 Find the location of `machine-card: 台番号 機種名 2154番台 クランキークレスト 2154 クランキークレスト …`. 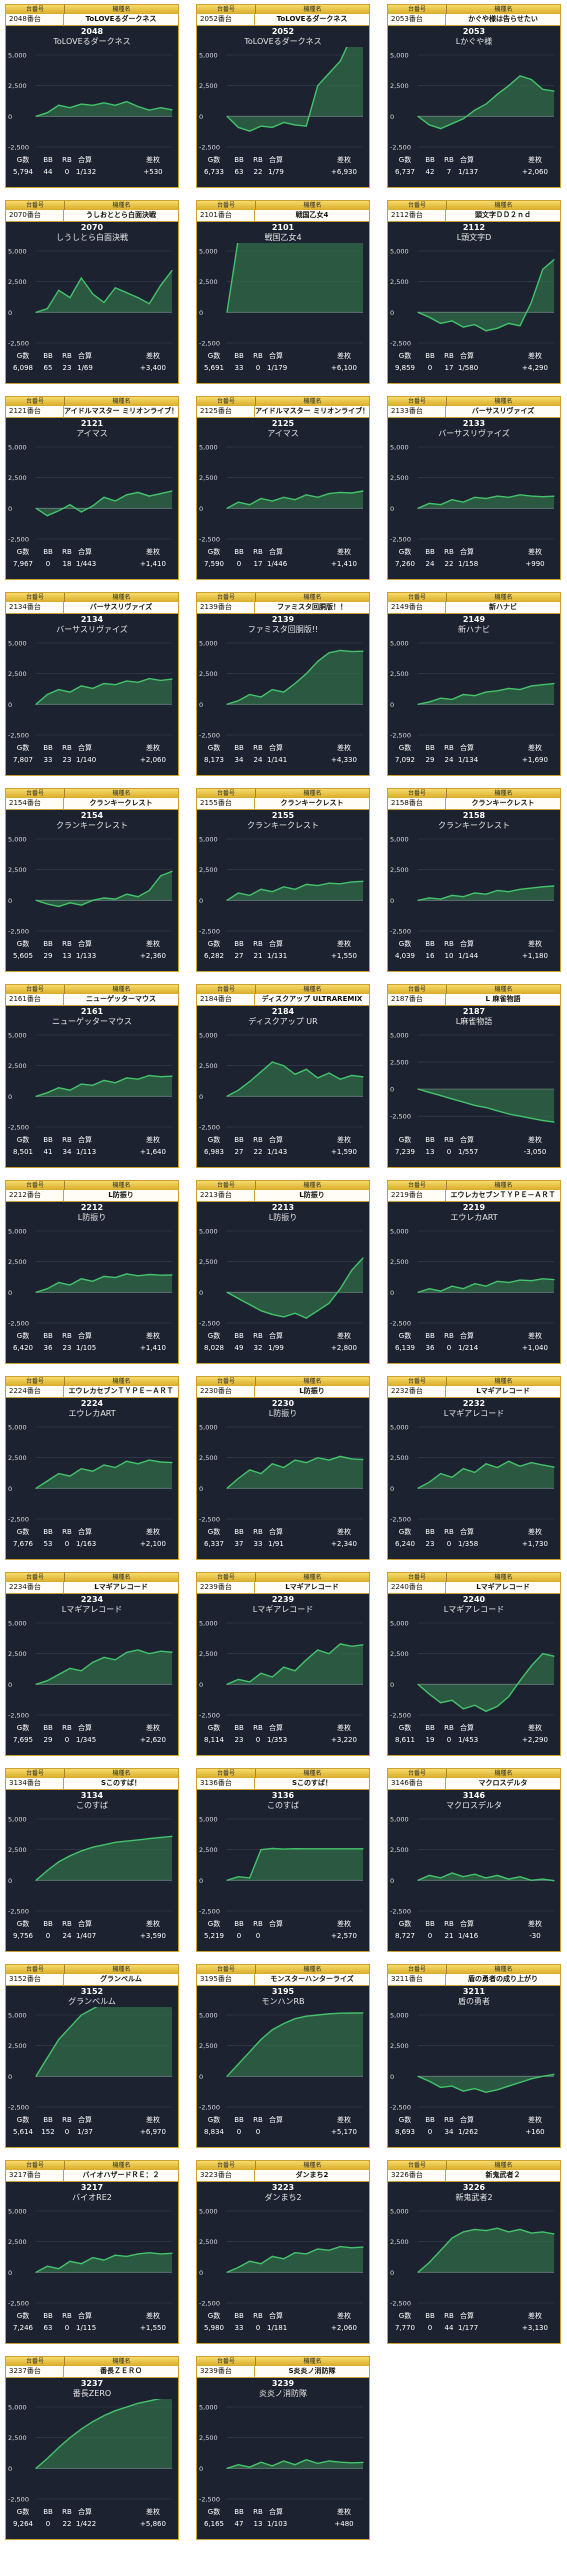

machine-card: 台番号 機種名 2154番台 クランキークレスト 2154 クランキークレスト … is located at coordinates (92, 880).